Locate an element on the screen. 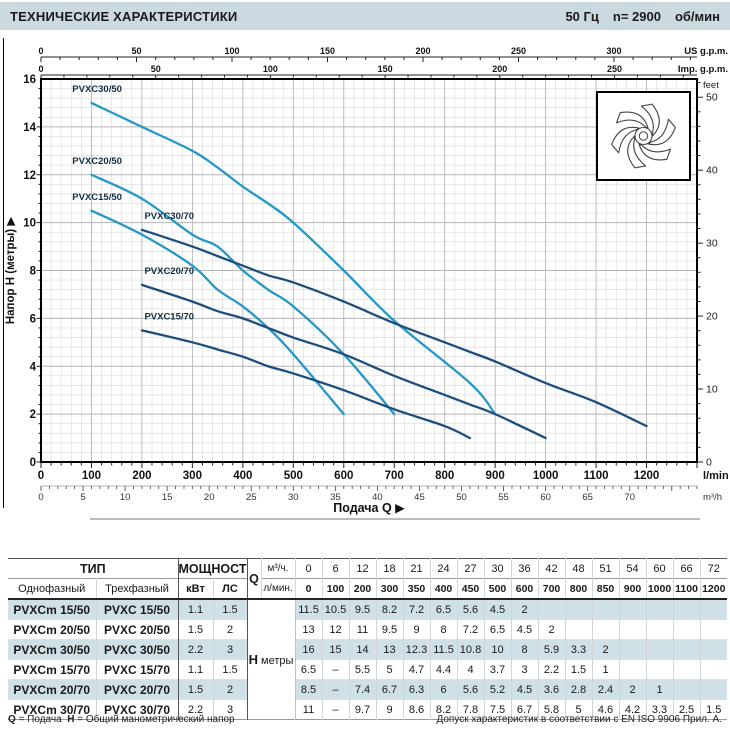  head-value: 5.5 is located at coordinates (362, 669).